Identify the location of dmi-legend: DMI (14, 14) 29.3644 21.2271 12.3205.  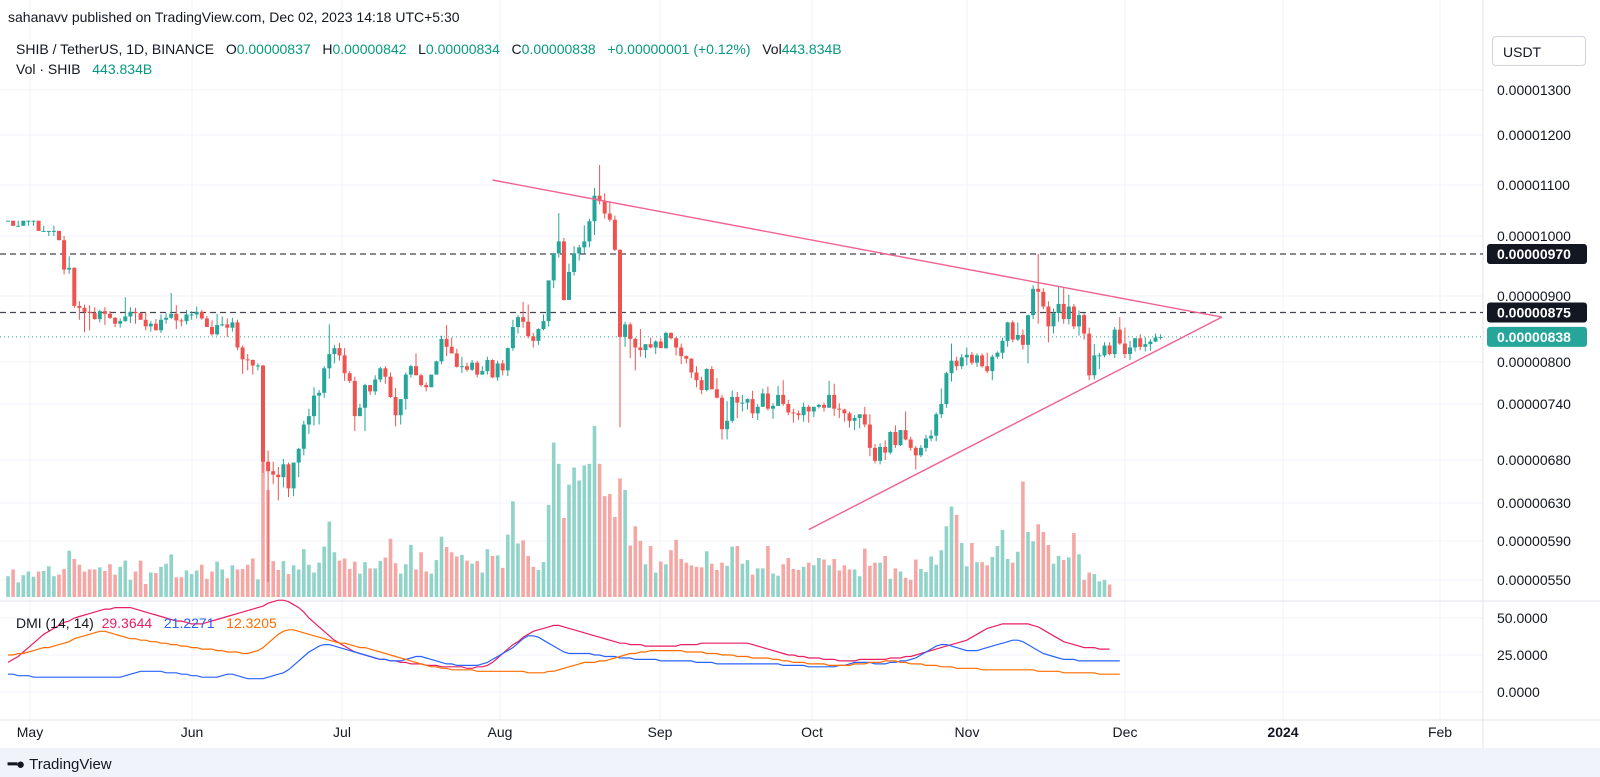
(146, 623).